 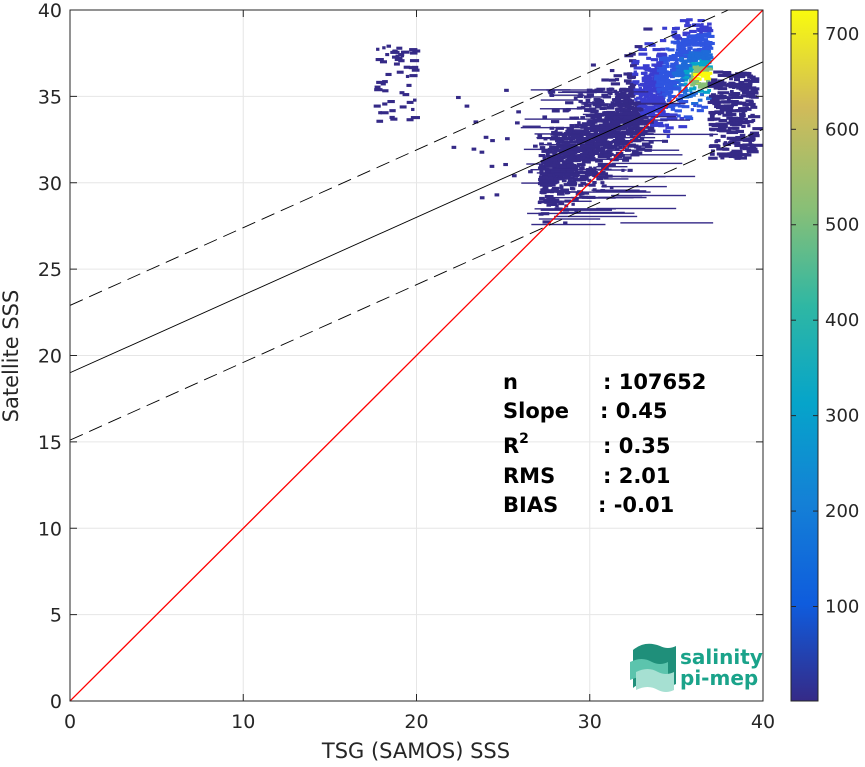 I want to click on stats-value: : 2.01, so click(x=637, y=476).